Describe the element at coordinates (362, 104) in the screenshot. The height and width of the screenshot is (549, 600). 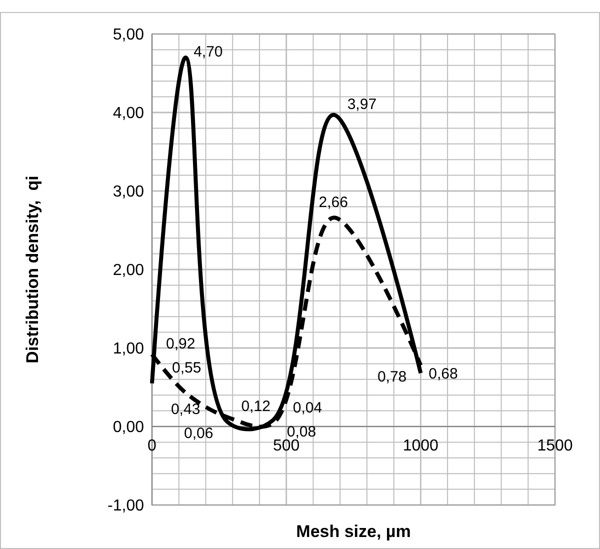
I see `data-label: 3,97` at that location.